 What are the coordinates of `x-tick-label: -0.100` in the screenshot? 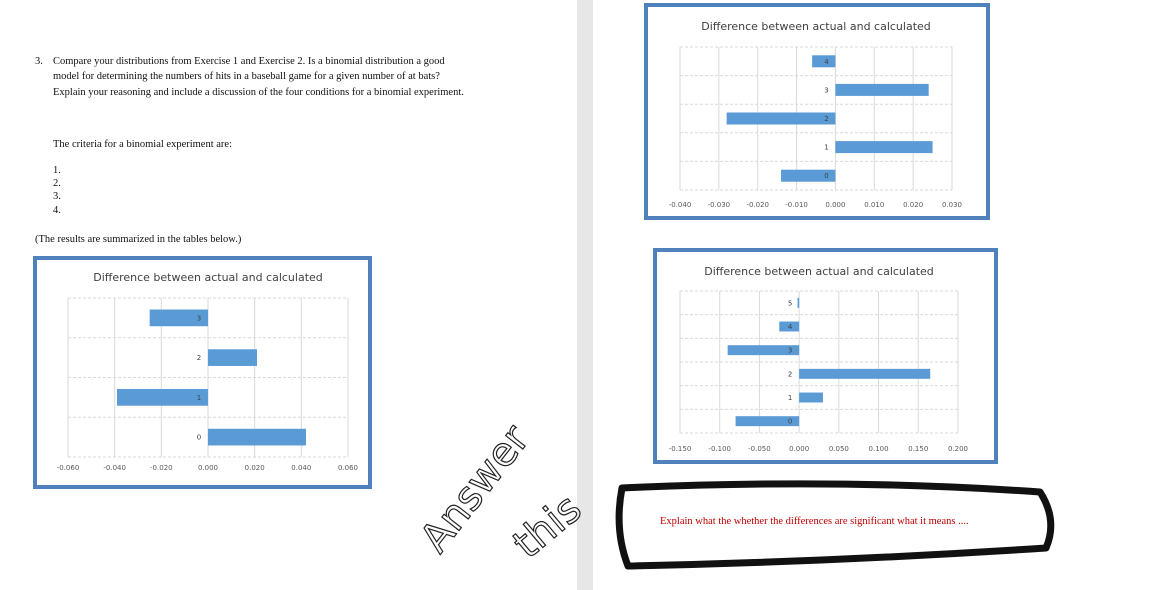 It's located at (719, 449).